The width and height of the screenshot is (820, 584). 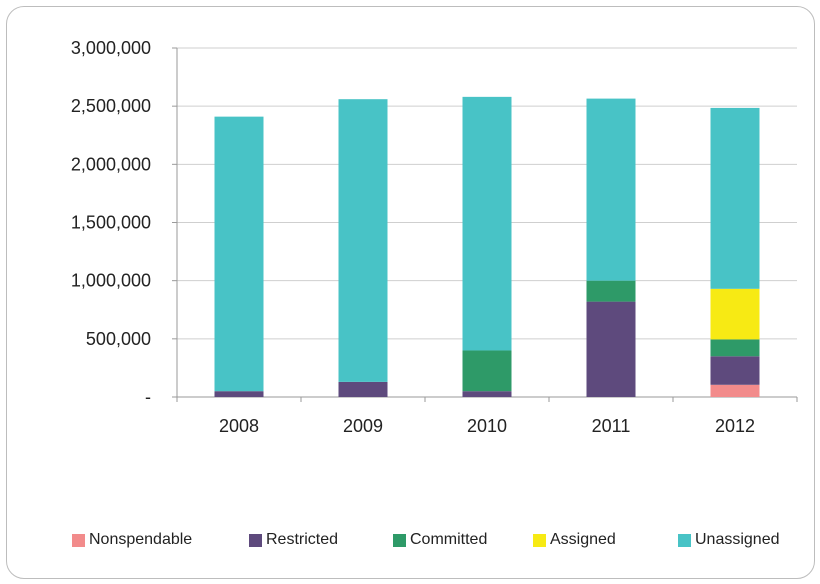 I want to click on x-tick-label: 2008, so click(x=239, y=426).